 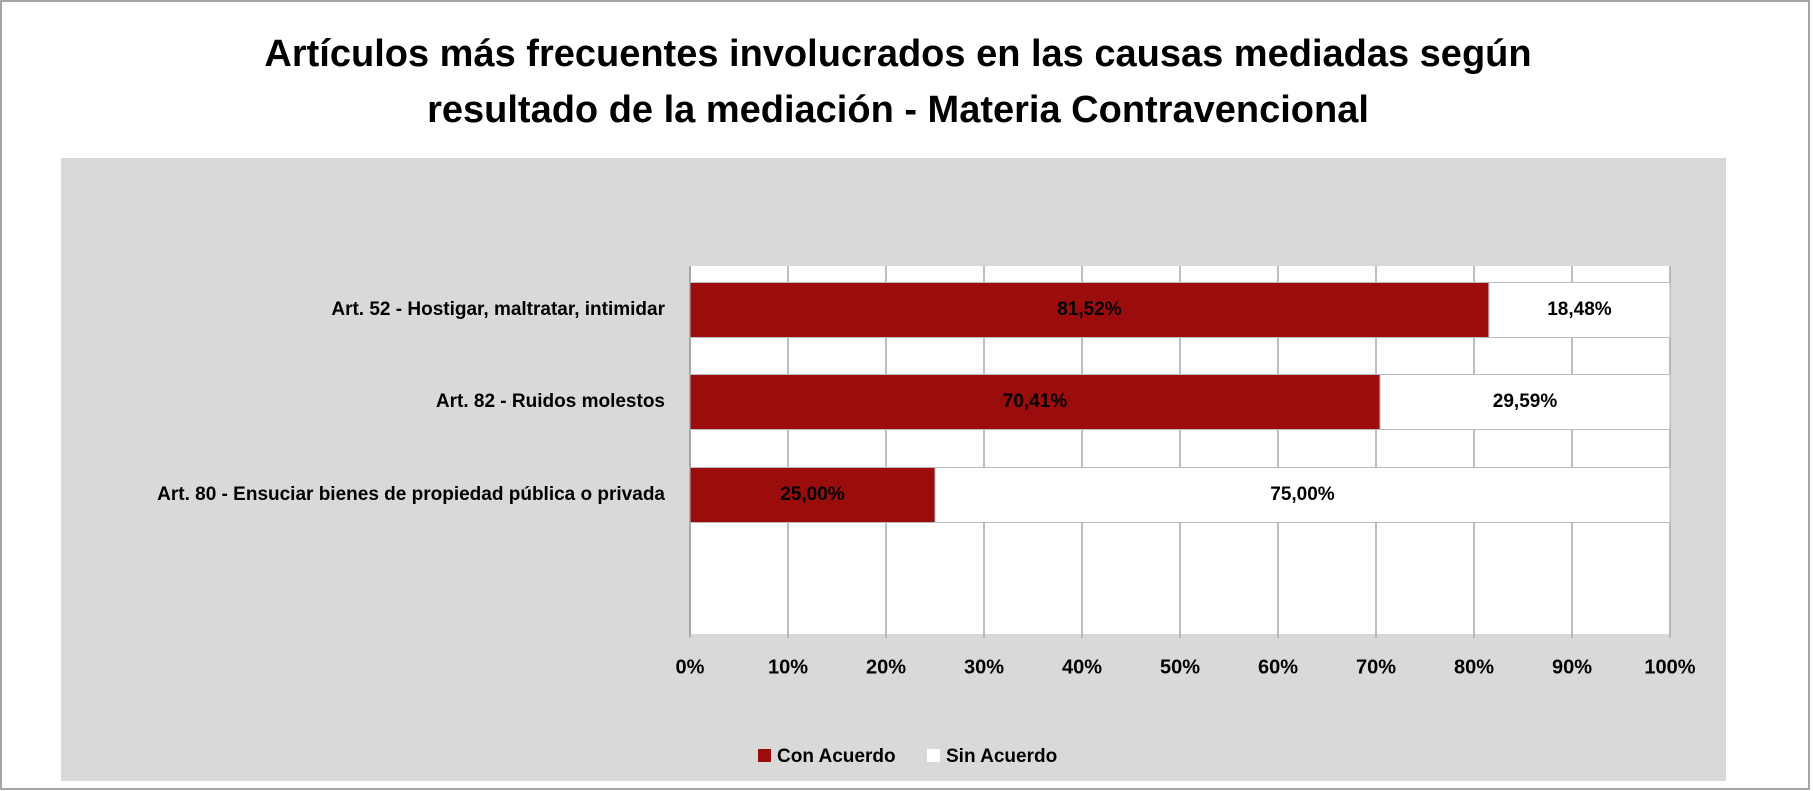 I want to click on value-label: 70,41%, so click(x=1035, y=401).